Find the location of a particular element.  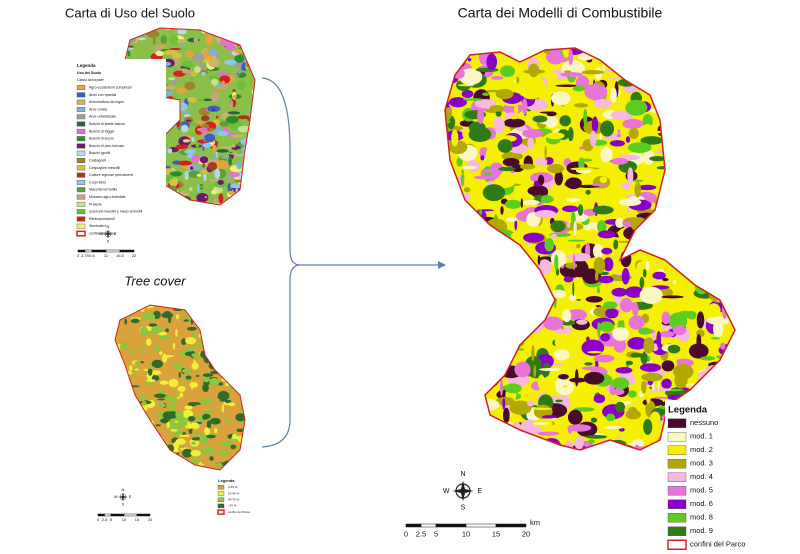

compass-label: E is located at coordinates (479, 491).